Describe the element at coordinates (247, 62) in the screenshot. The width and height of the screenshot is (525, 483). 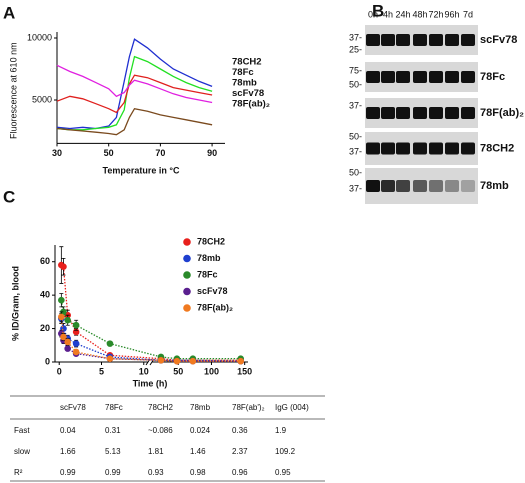
I see `legend-entry: 78CH2` at that location.